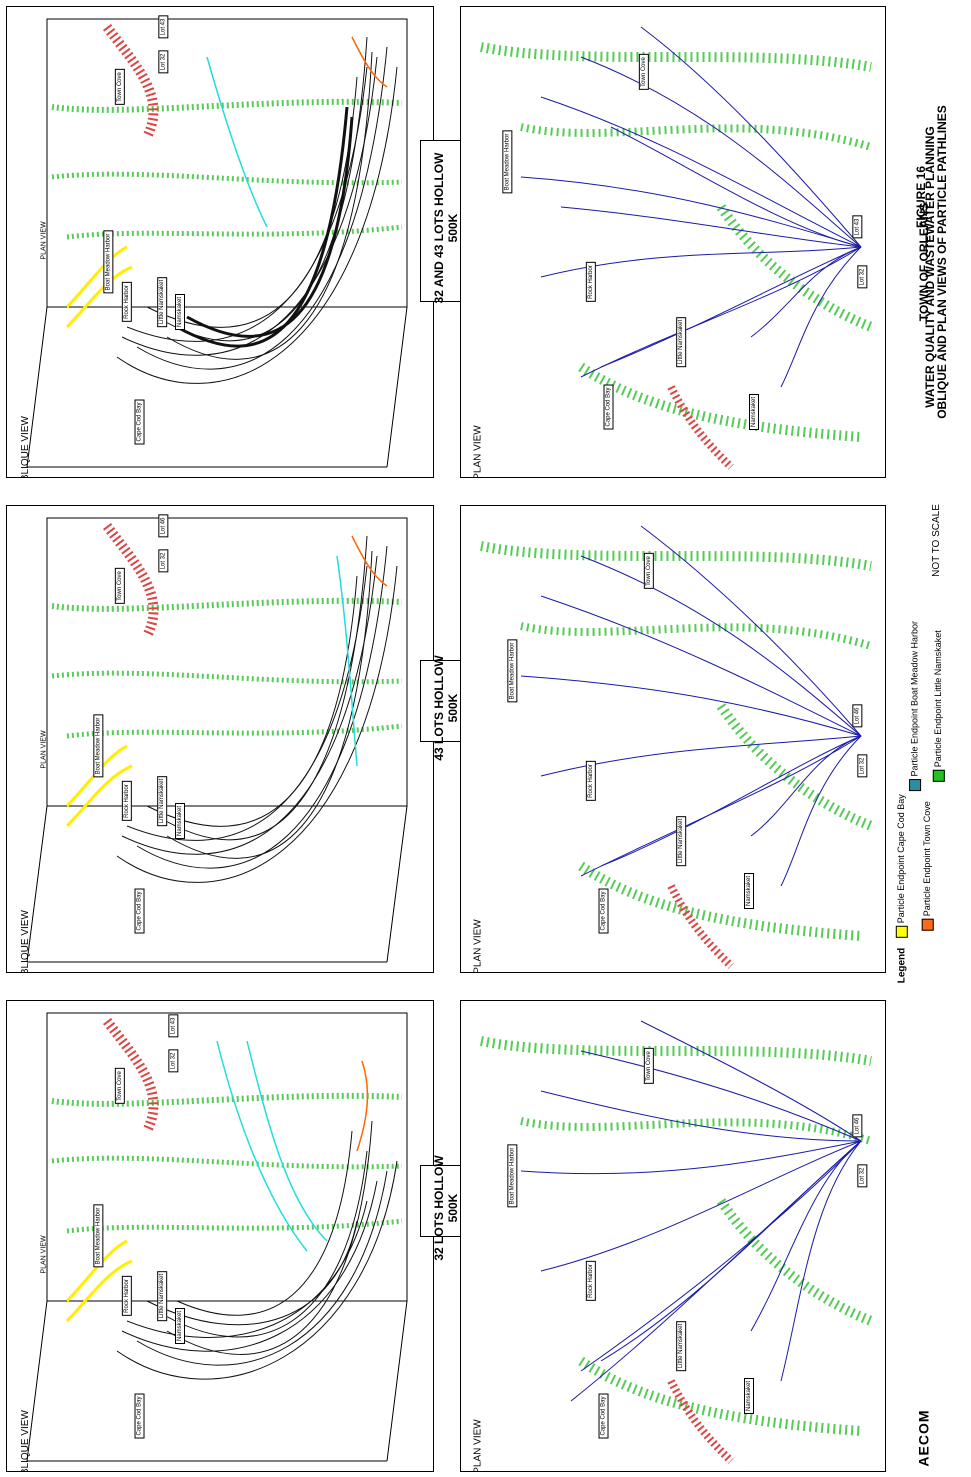 This screenshot has height=1477, width=971. What do you see at coordinates (938, 699) in the screenshot?
I see `legend-label-little-namskaket: Particle Endpoint Little Namskaket` at bounding box center [938, 699].